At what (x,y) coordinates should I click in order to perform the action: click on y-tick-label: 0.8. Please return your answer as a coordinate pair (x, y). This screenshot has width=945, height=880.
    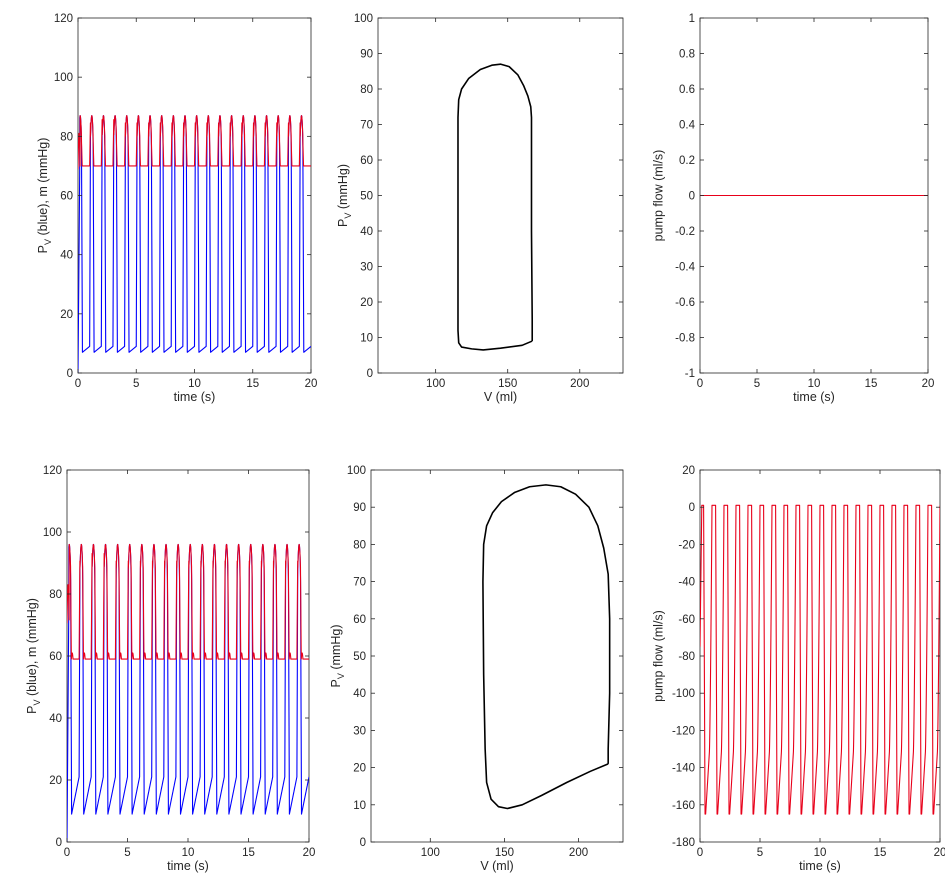
    Looking at the image, I should click on (687, 55).